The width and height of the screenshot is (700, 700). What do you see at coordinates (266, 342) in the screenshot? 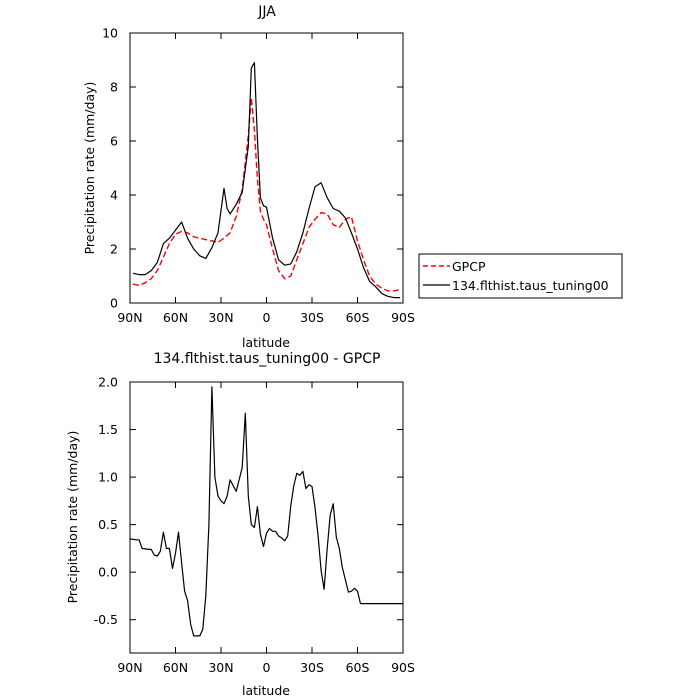
I see `top-x-axis-label: latitude` at bounding box center [266, 342].